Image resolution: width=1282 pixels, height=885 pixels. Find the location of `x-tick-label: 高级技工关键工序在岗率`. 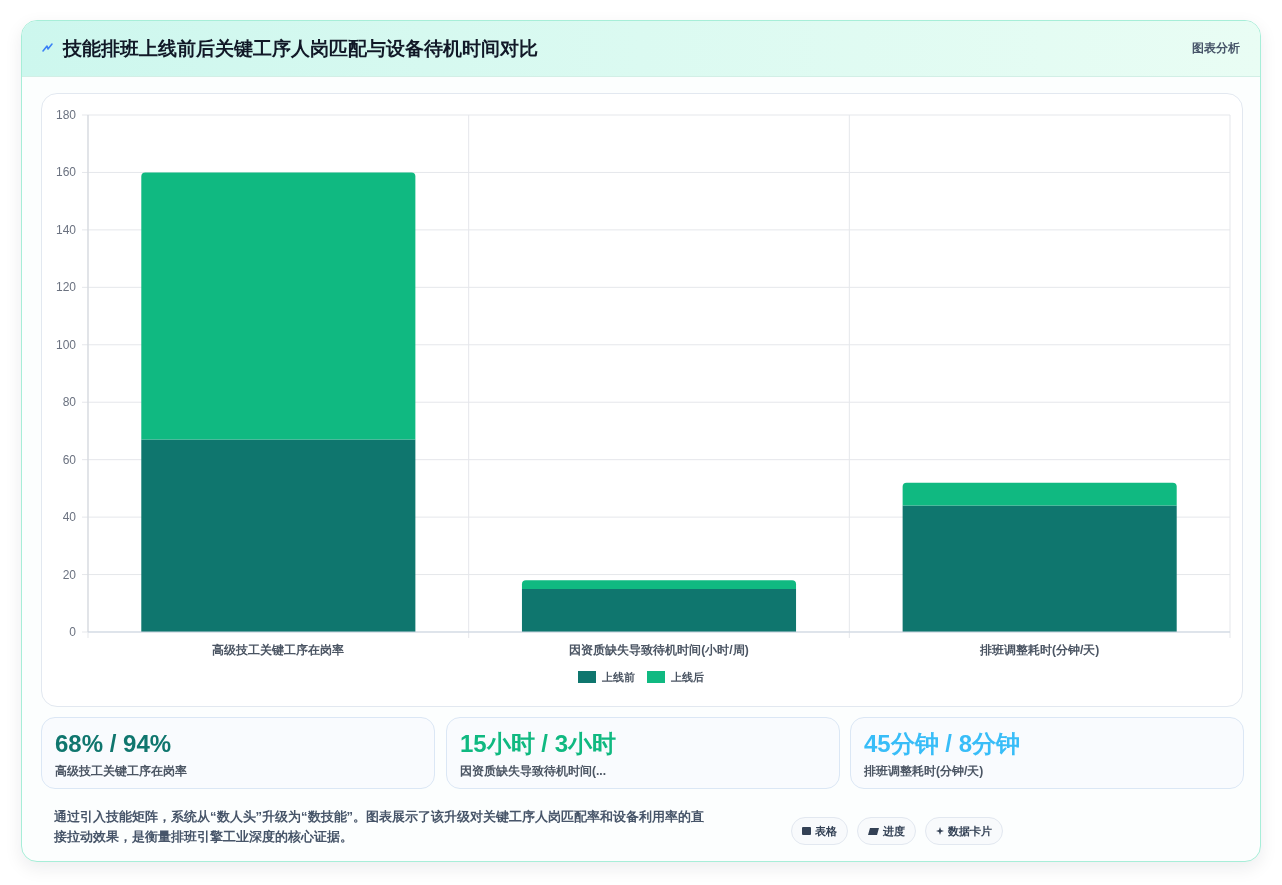

x-tick-label: 高级技工关键工序在岗率 is located at coordinates (278, 650).